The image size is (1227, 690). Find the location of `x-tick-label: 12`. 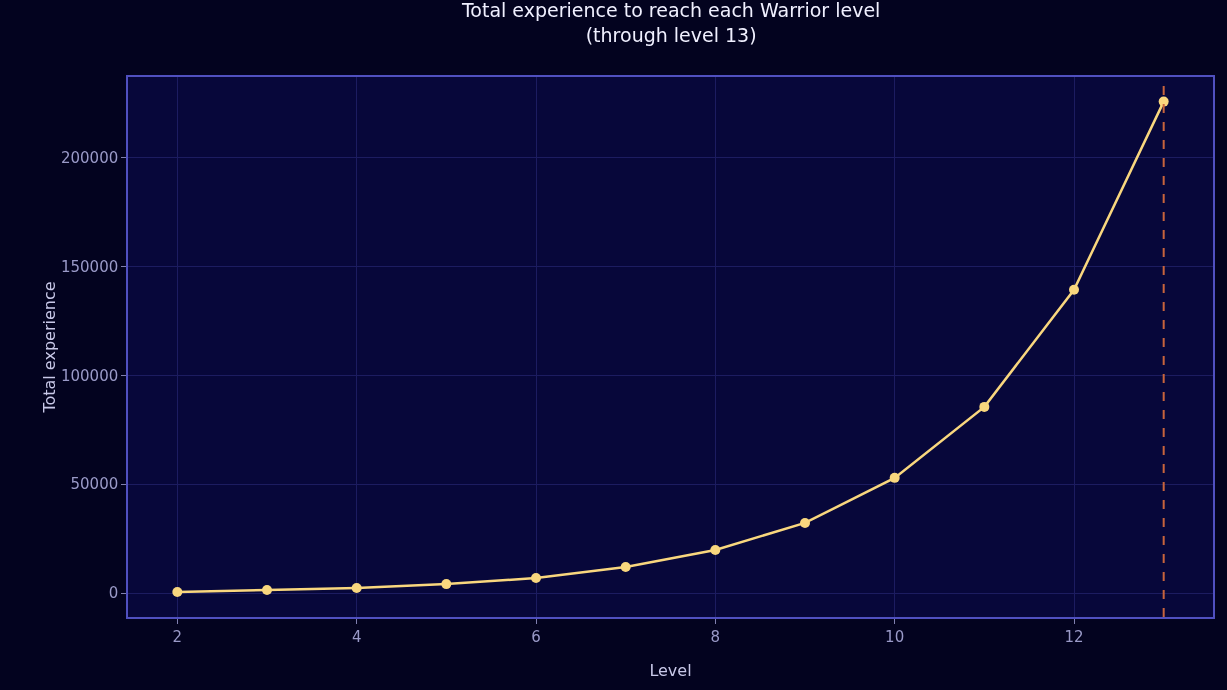

x-tick-label: 12 is located at coordinates (1074, 636).